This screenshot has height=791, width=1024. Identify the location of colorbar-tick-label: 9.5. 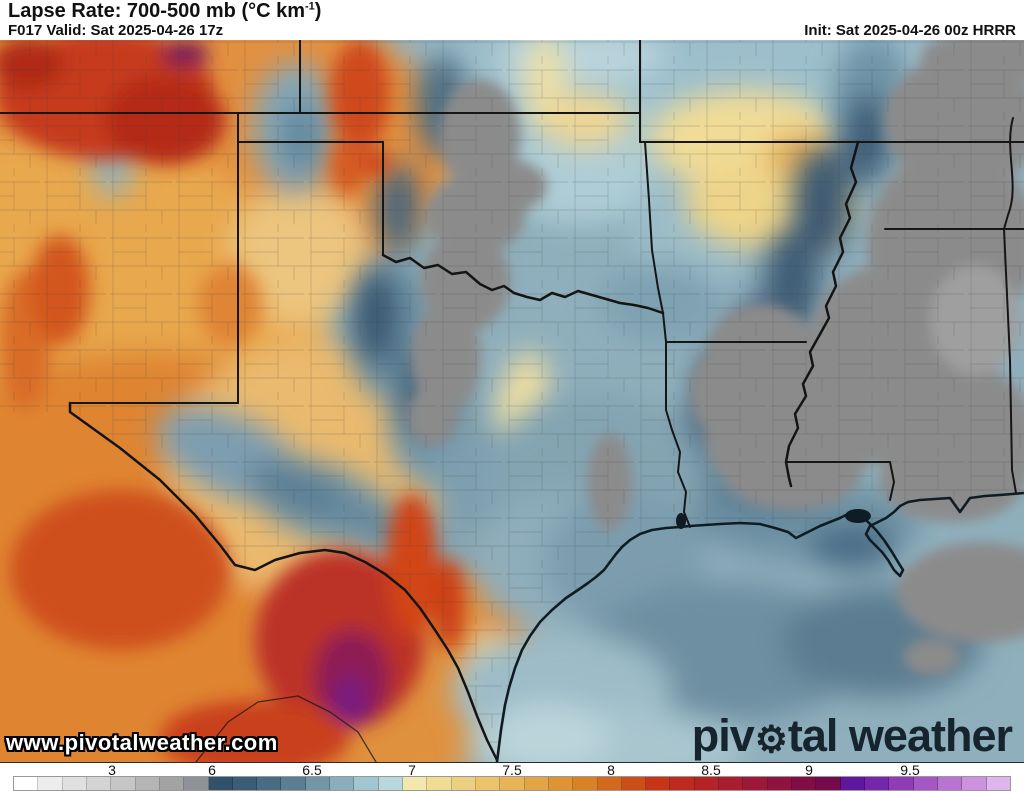
(910, 770).